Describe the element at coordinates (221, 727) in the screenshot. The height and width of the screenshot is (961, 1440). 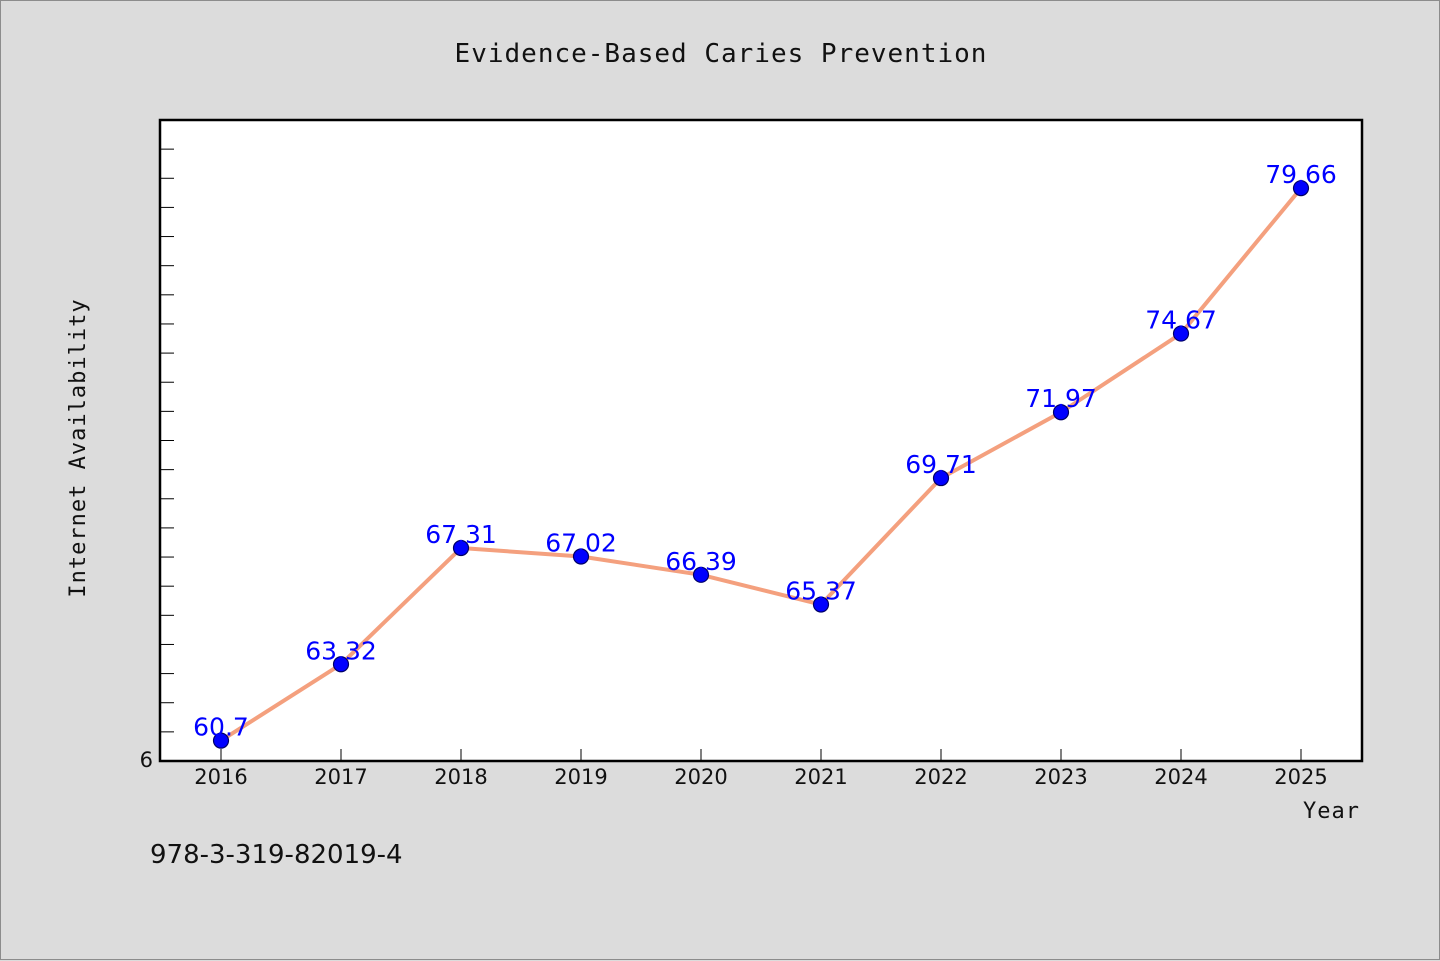
I see `data-label: 60.7` at that location.